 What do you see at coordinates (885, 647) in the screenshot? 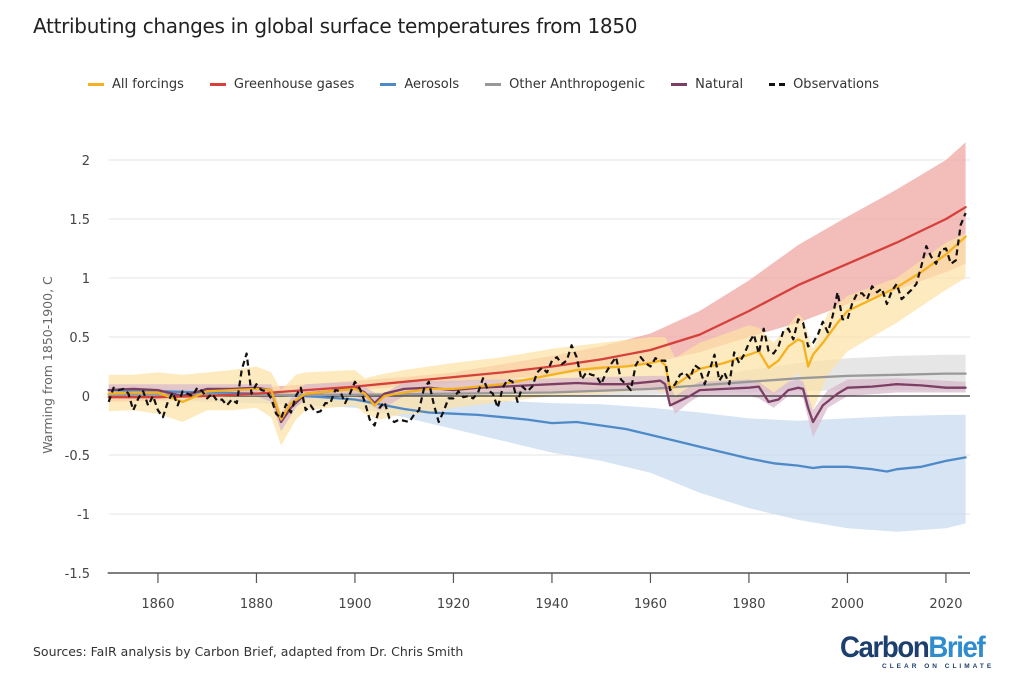
I see `logo-carbon: Carbon` at bounding box center [885, 647].